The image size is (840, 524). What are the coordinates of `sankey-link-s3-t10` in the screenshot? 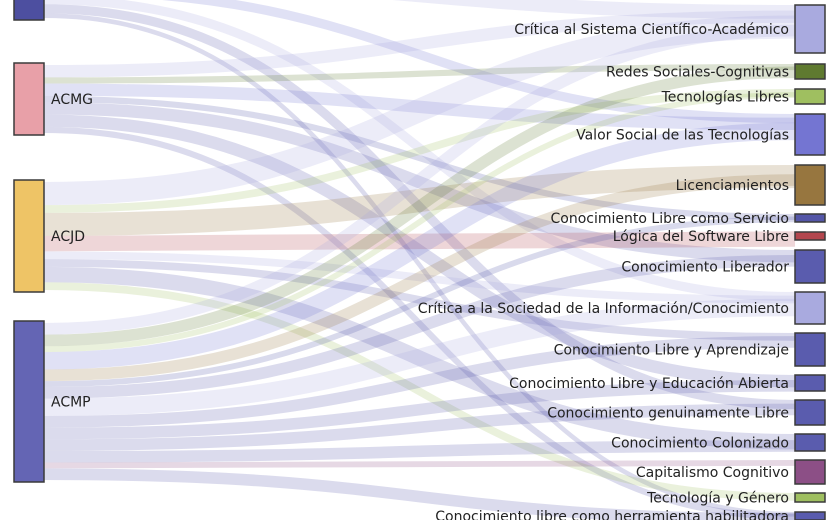 It's located at (419, 409).